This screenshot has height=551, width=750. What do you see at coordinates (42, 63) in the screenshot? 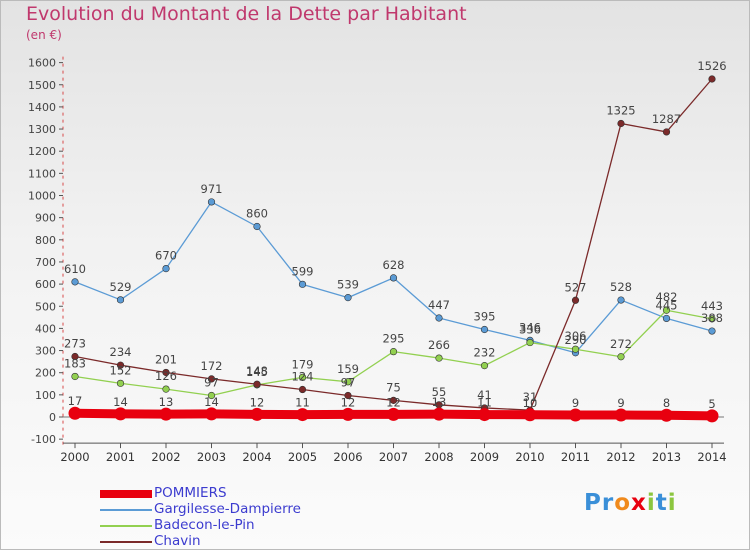
I see `y-tick-label: 1600` at bounding box center [42, 63].